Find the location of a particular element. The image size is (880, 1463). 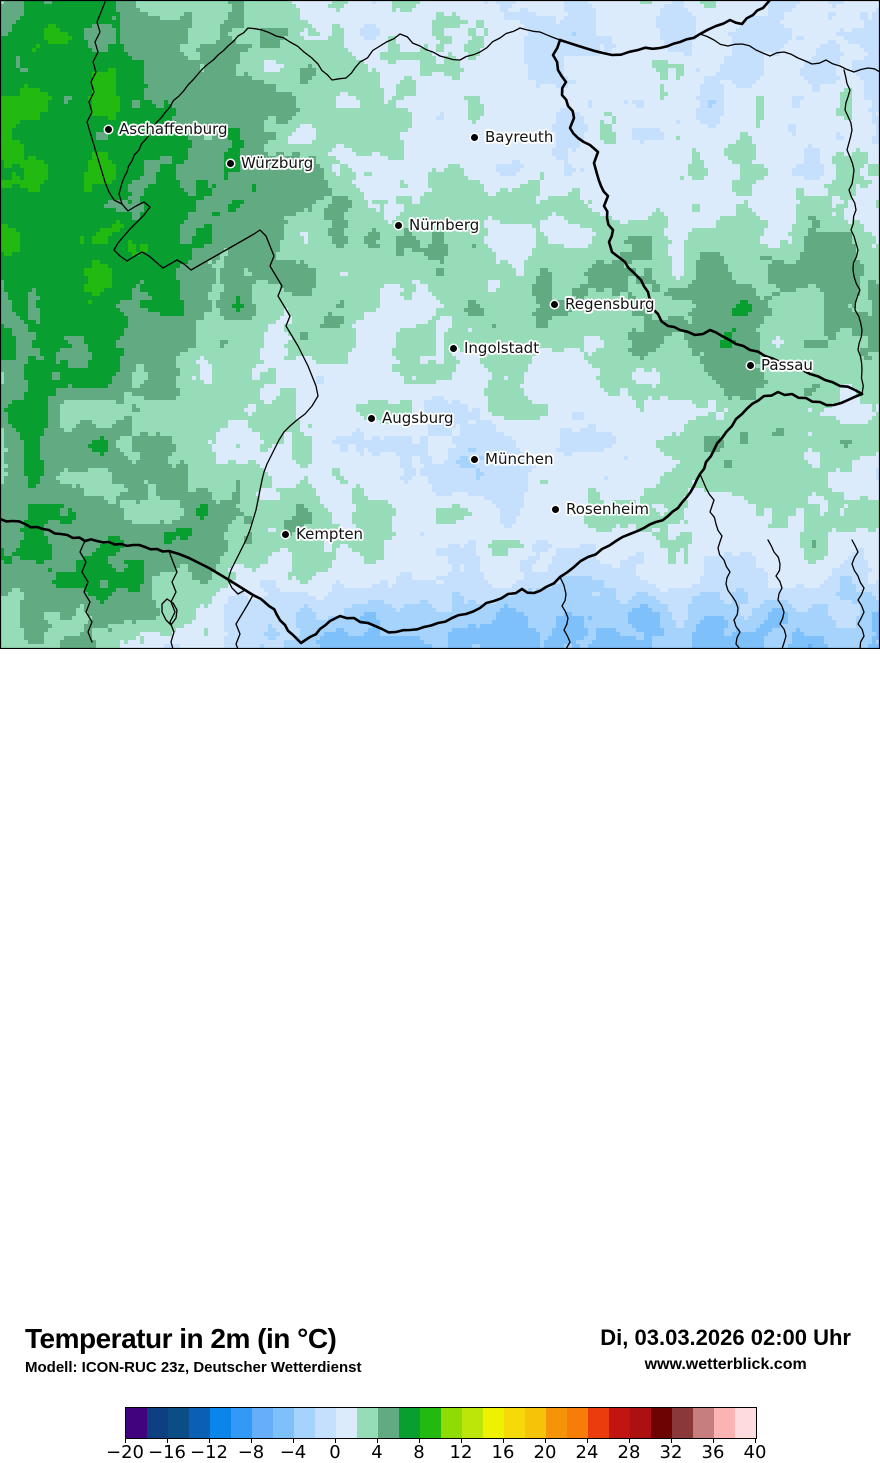

valid-datetime: Di, 03.03.2026 02:00 Uhr is located at coordinates (725, 1337).